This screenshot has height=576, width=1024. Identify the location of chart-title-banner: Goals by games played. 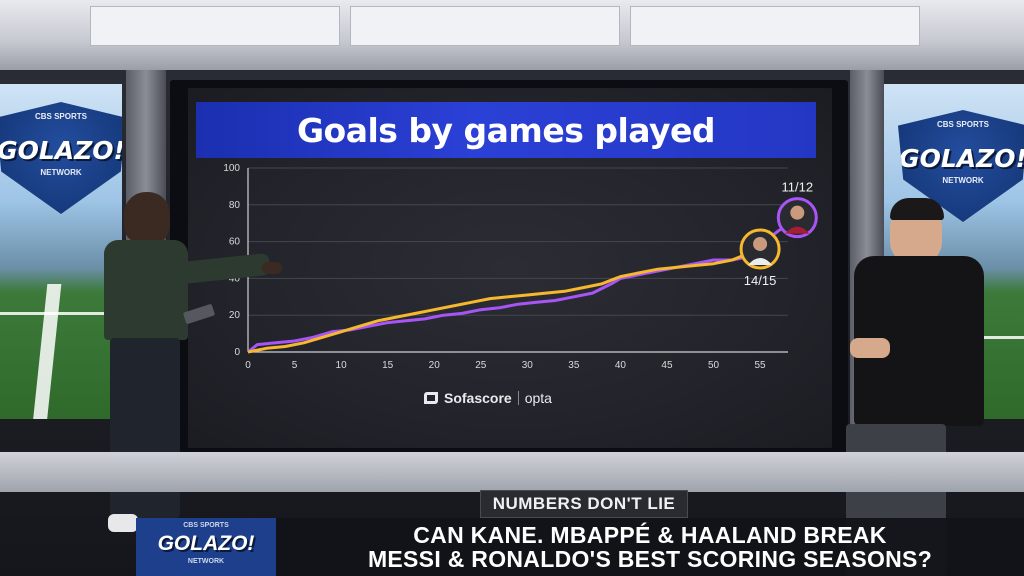
(506, 130).